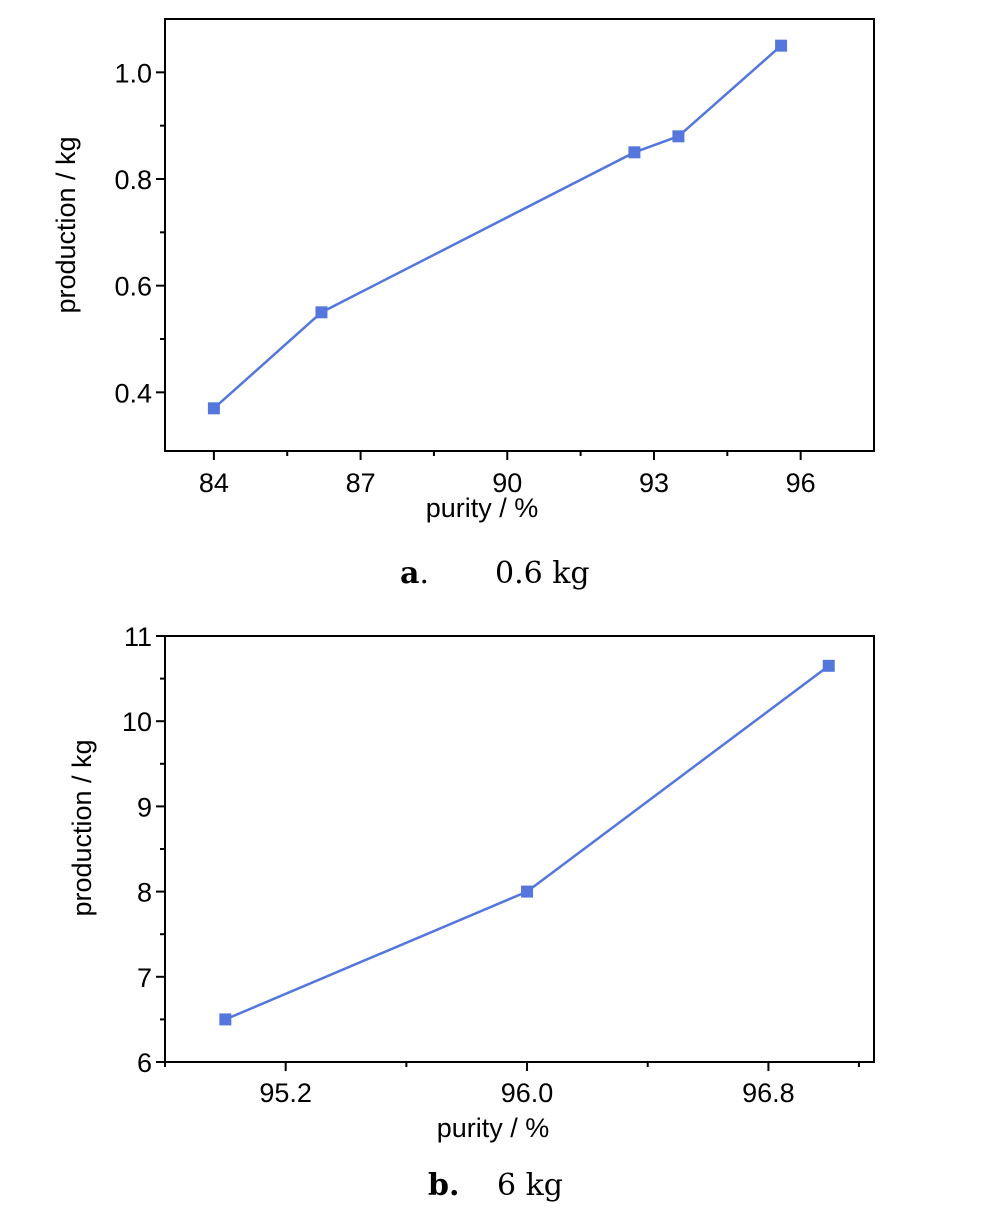  Describe the element at coordinates (801, 483) in the screenshot. I see `chart-a-xtick-label: 96` at that location.